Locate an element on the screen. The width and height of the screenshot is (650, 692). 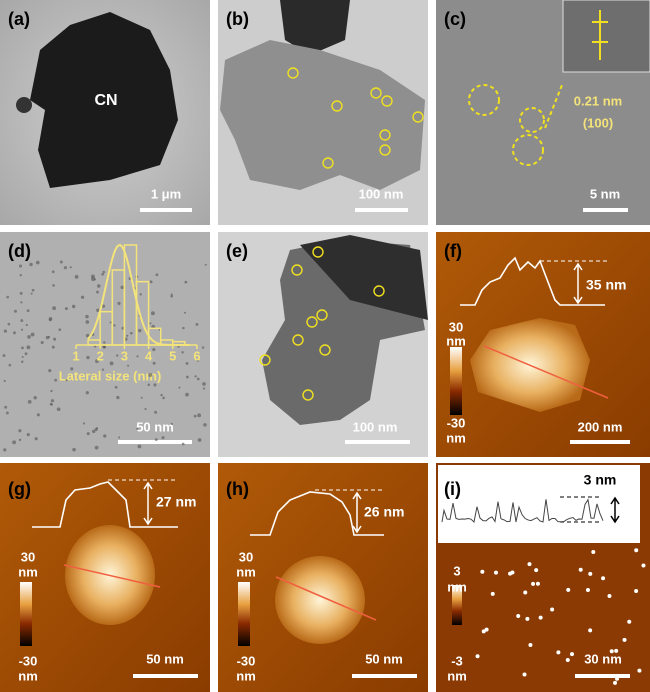
sample-label: CN is located at coordinates (105, 100).